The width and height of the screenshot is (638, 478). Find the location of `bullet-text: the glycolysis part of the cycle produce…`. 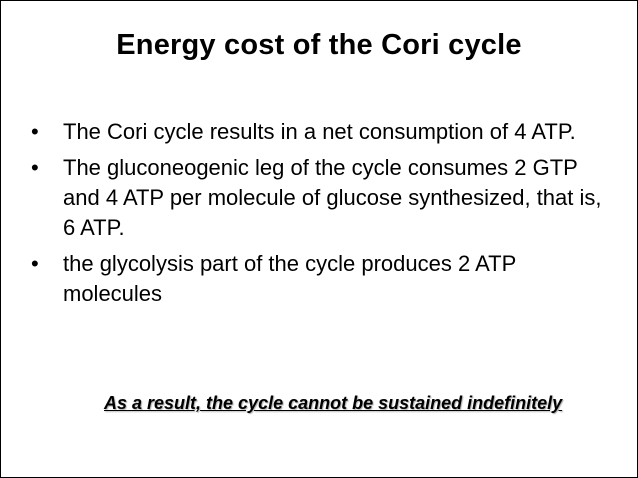

bullet-text: the glycolysis part of the cycle produce… is located at coordinates (289, 278).